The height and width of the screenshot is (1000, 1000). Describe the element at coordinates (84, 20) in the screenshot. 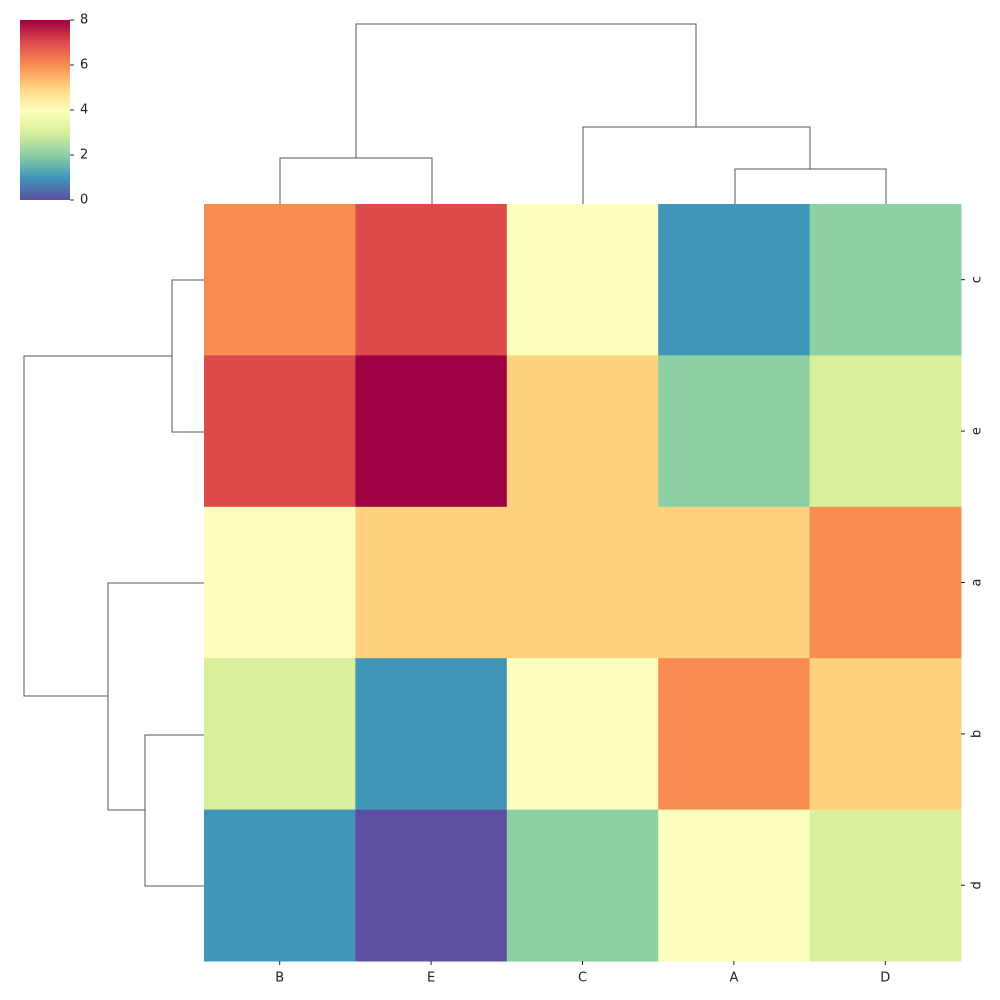

I see `colorbar-tick-label: 8` at that location.